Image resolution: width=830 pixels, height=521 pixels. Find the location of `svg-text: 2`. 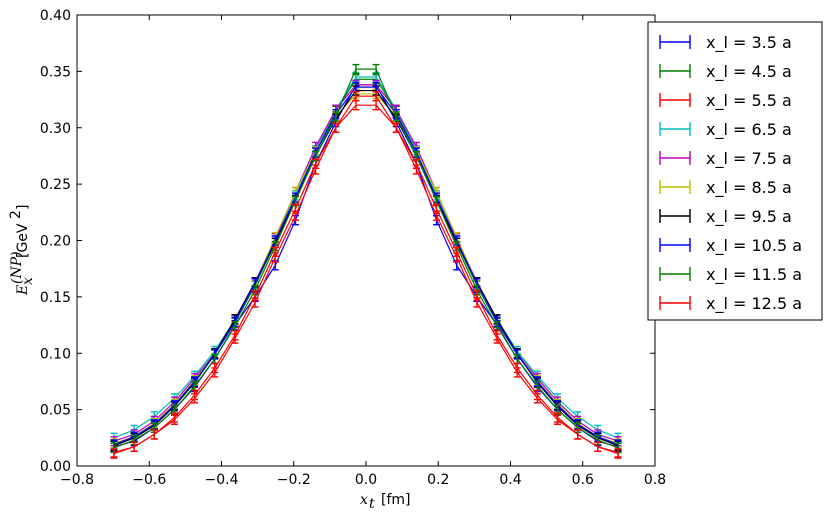

svg-text: 2 is located at coordinates (16, 214).